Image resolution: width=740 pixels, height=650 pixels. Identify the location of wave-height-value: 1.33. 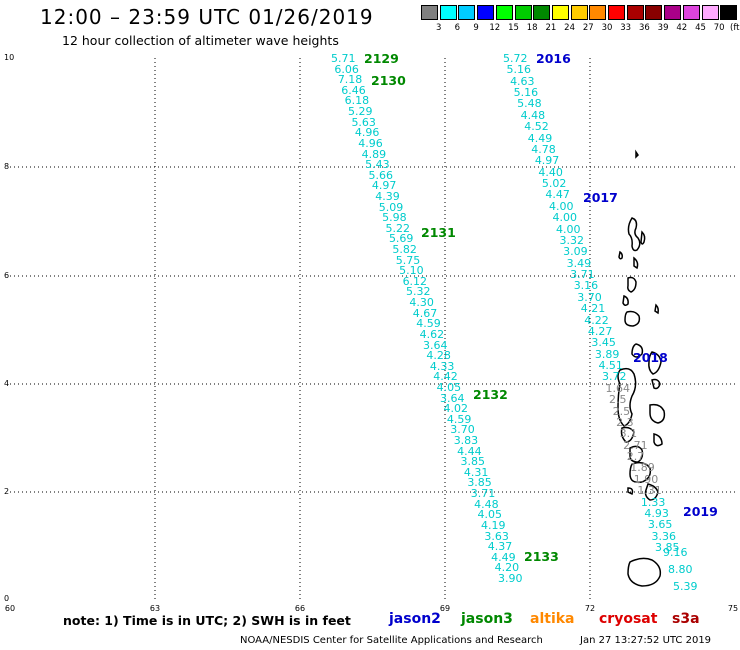
(653, 502).